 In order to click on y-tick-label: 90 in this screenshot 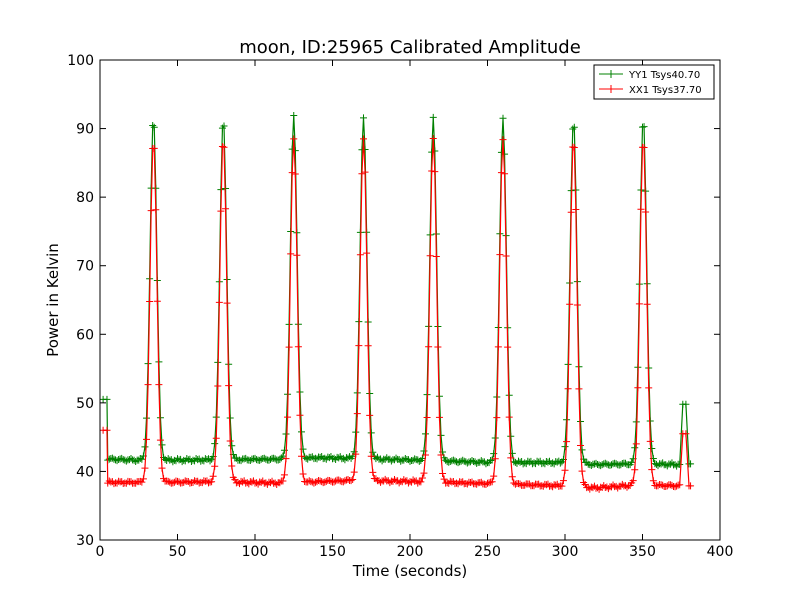, I will do `click(85, 130)`.